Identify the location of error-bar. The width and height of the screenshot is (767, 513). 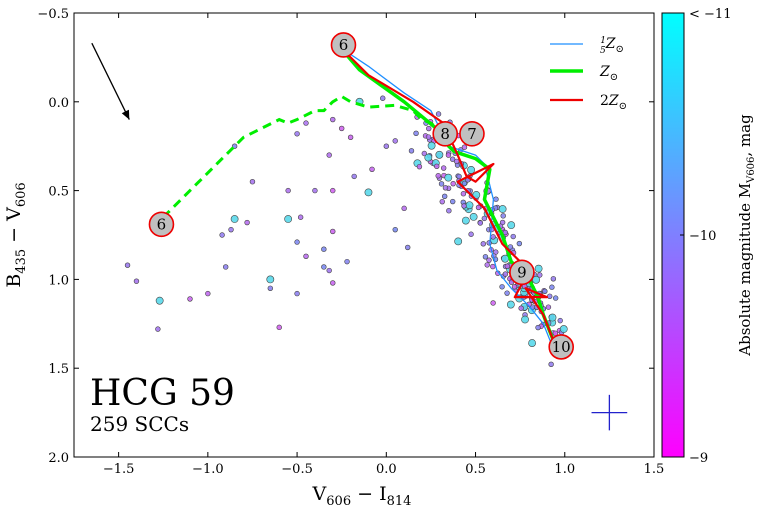
(609, 412).